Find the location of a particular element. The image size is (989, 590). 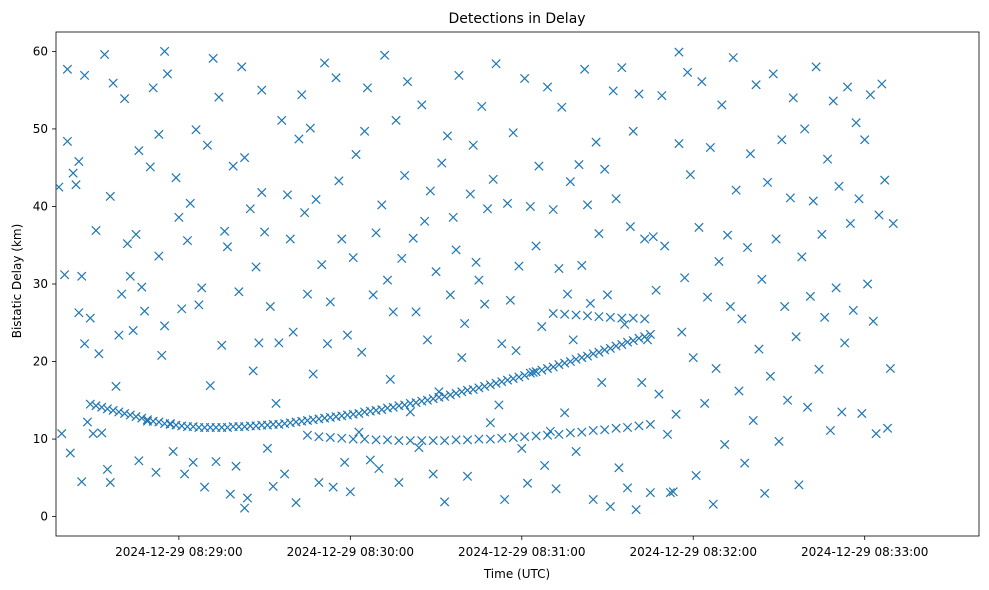

y-tick-label: 20 is located at coordinates (40, 362).